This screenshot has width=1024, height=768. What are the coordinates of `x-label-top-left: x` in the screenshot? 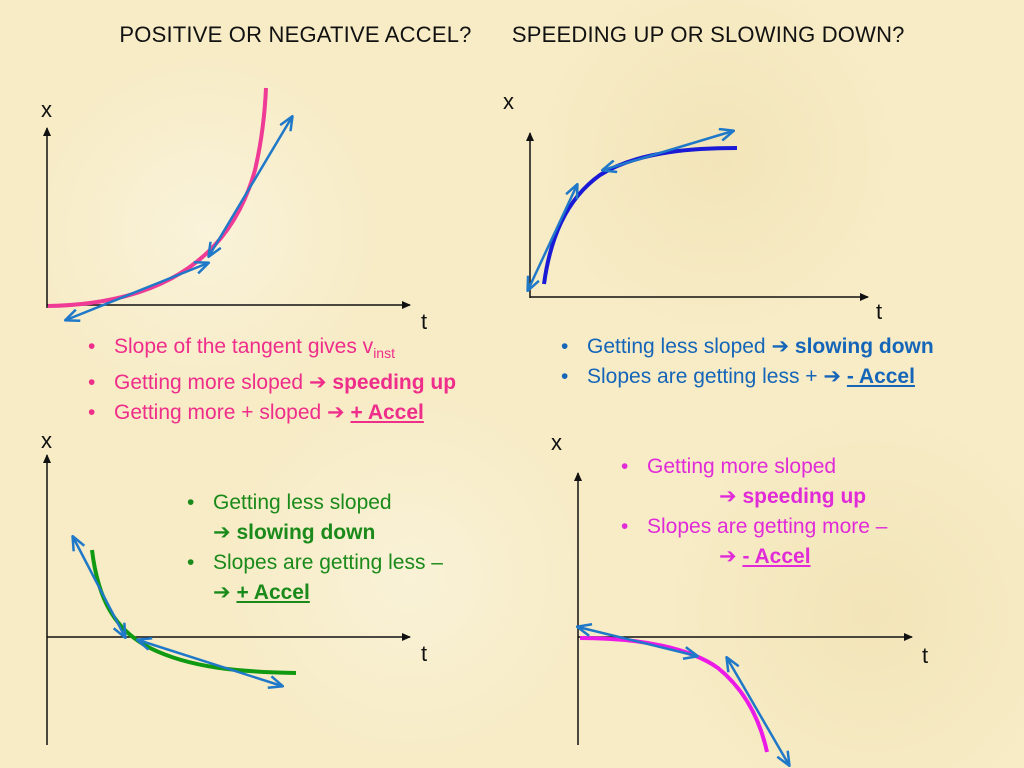 It's located at (46, 109).